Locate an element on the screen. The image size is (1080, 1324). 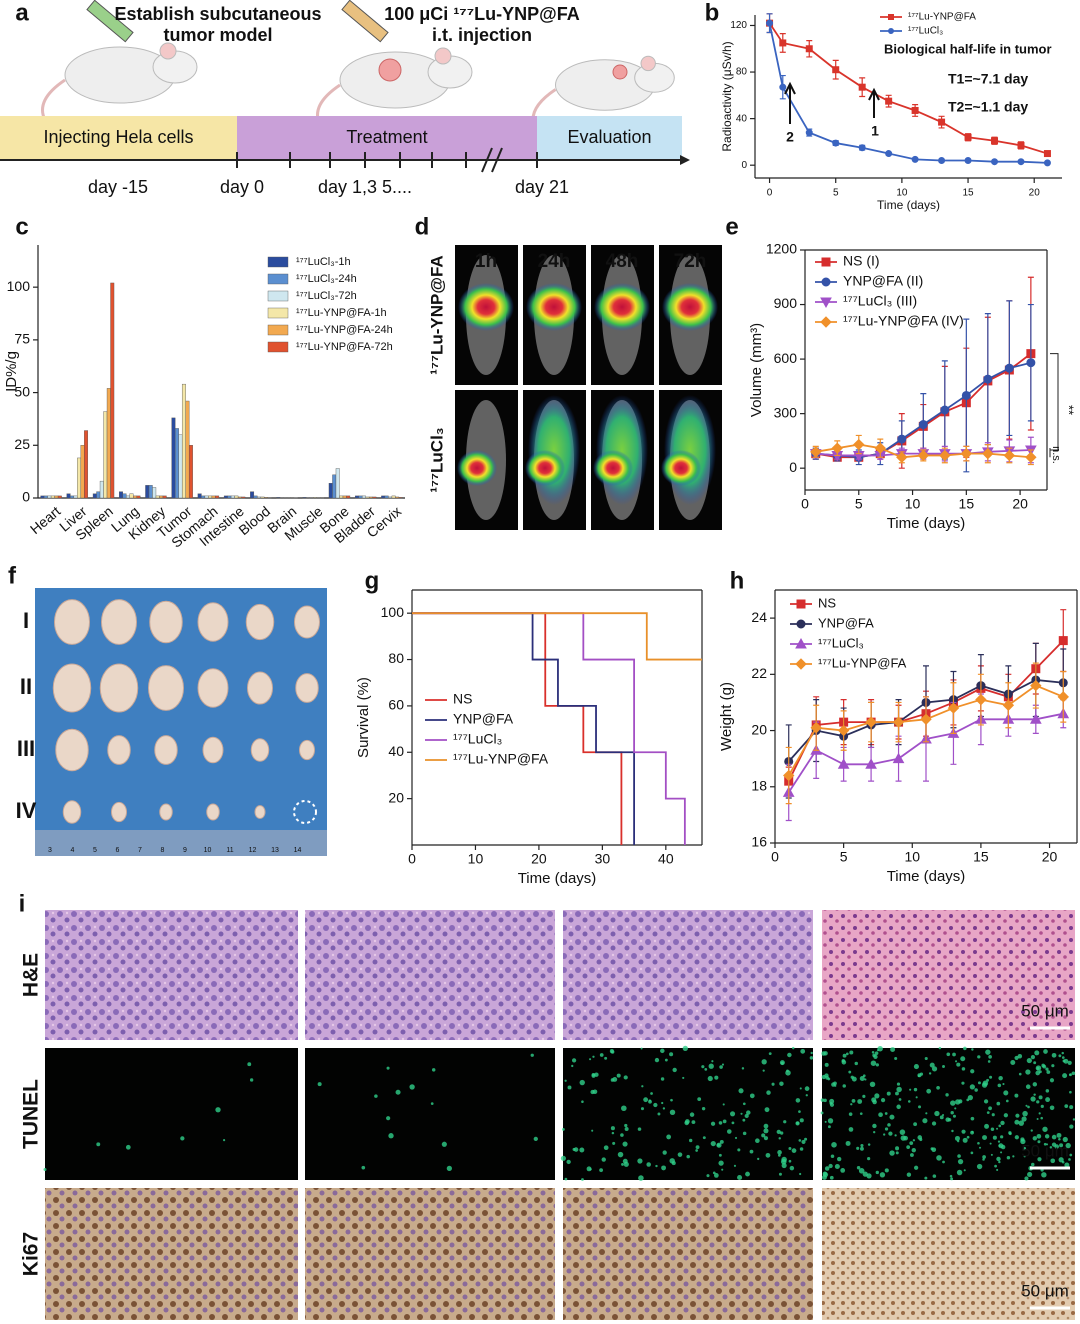
annotation: T2=~1.1 day is located at coordinates (988, 107).